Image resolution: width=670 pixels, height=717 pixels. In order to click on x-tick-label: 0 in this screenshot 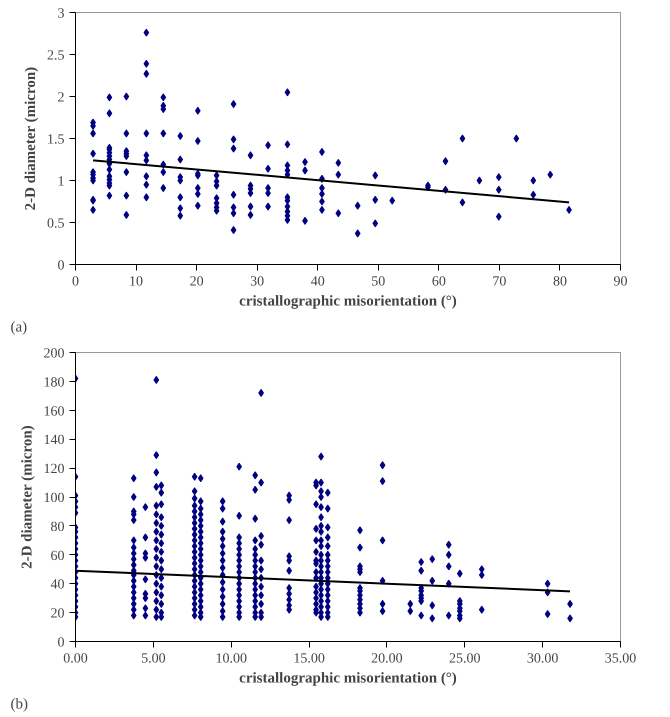, I will do `click(75, 282)`.